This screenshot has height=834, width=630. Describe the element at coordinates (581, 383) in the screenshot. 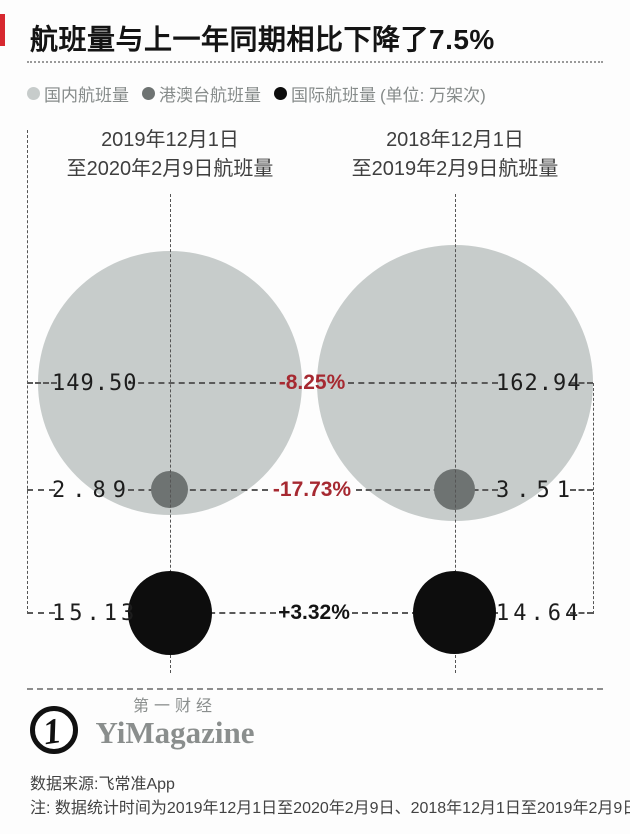

I see `row1-dash-stub-right` at that location.